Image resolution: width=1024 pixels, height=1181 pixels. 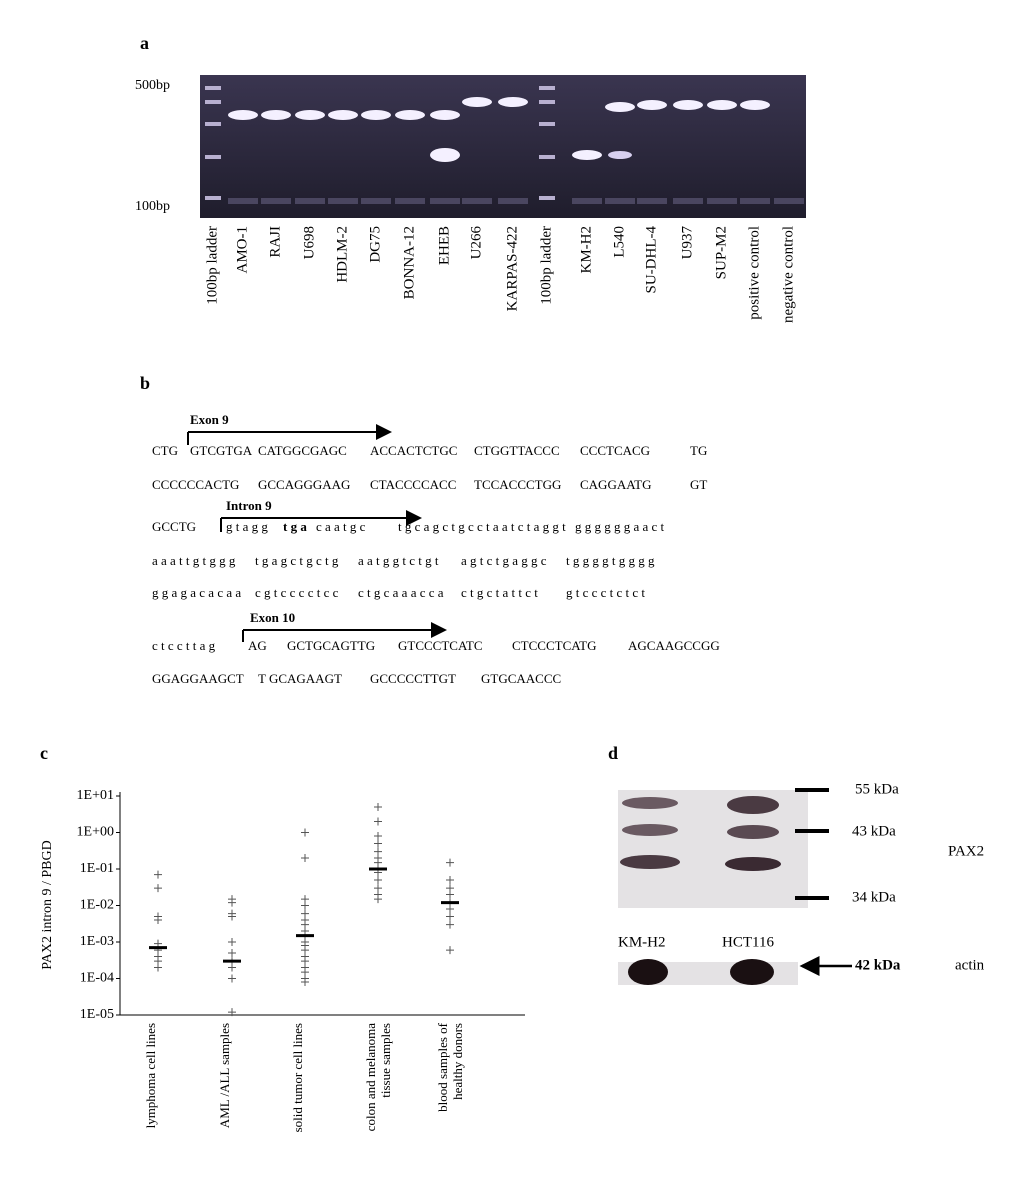 I want to click on annotation: Exon 10, so click(x=272, y=617).